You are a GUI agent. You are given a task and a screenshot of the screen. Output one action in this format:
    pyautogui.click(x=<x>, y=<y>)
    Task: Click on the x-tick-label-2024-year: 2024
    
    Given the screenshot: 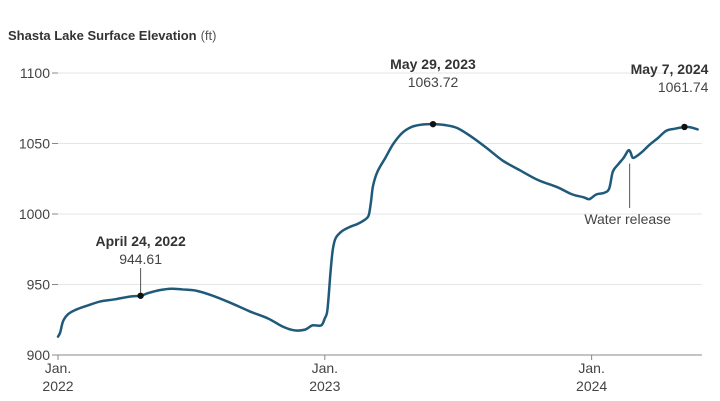 What is the action you would take?
    pyautogui.click(x=591, y=386)
    